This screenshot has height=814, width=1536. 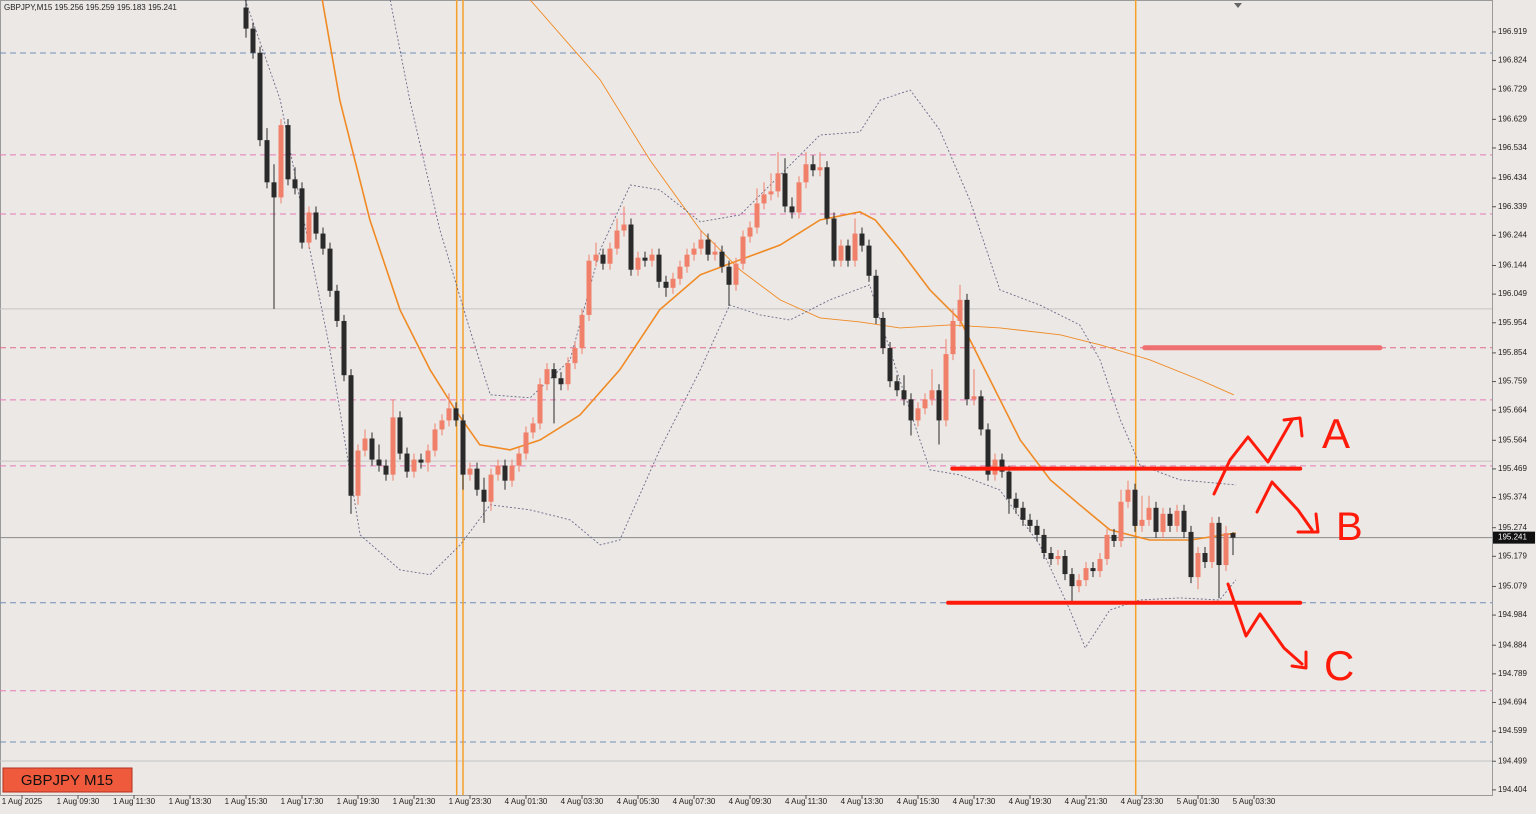 I want to click on y-tick-label: 194.404, so click(x=1512, y=789).